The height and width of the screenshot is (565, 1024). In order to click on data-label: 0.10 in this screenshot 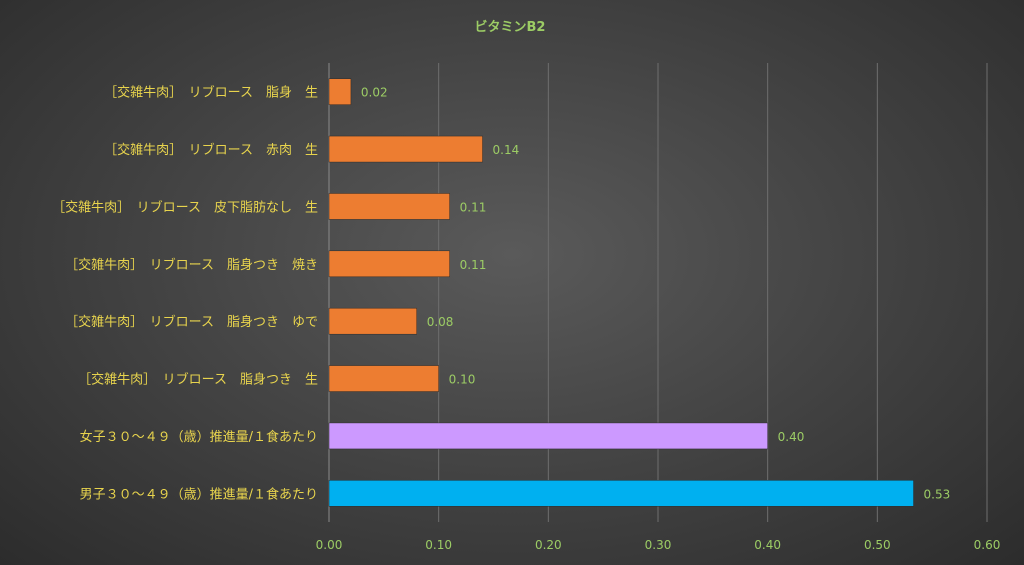, I will do `click(462, 380)`.